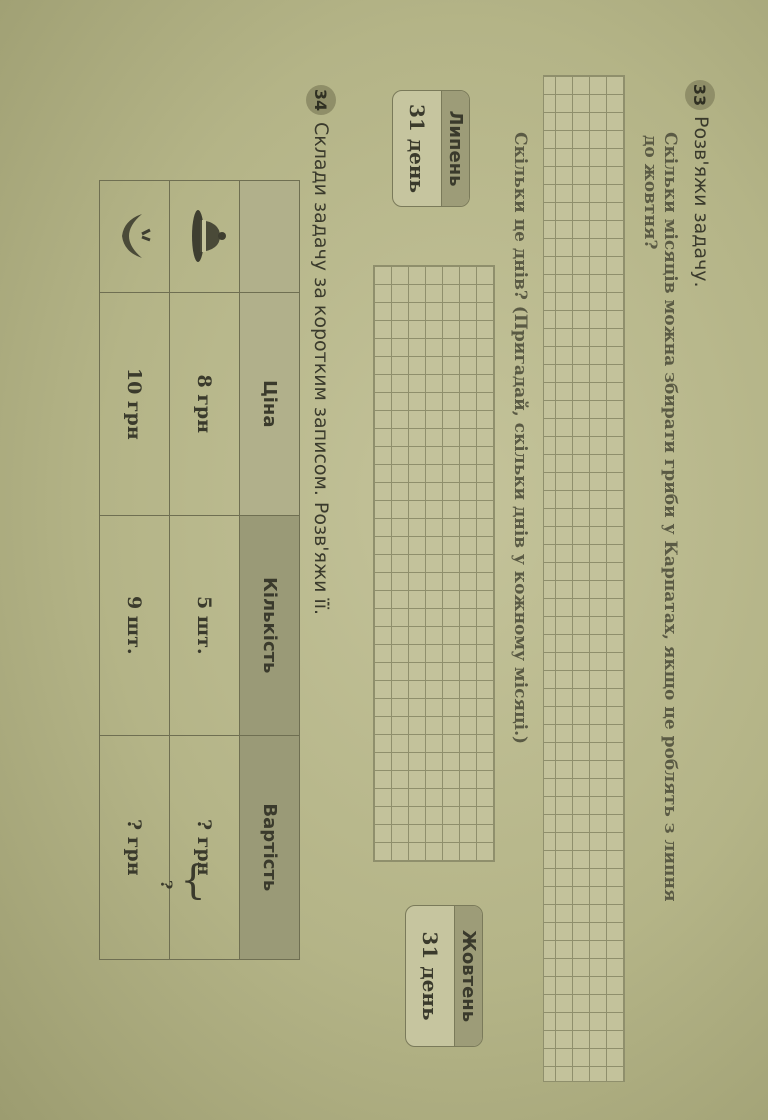 Image resolution: width=768 pixels, height=1120 pixels. Describe the element at coordinates (455, 148) in the screenshot. I see `month-name: Липень` at that location.